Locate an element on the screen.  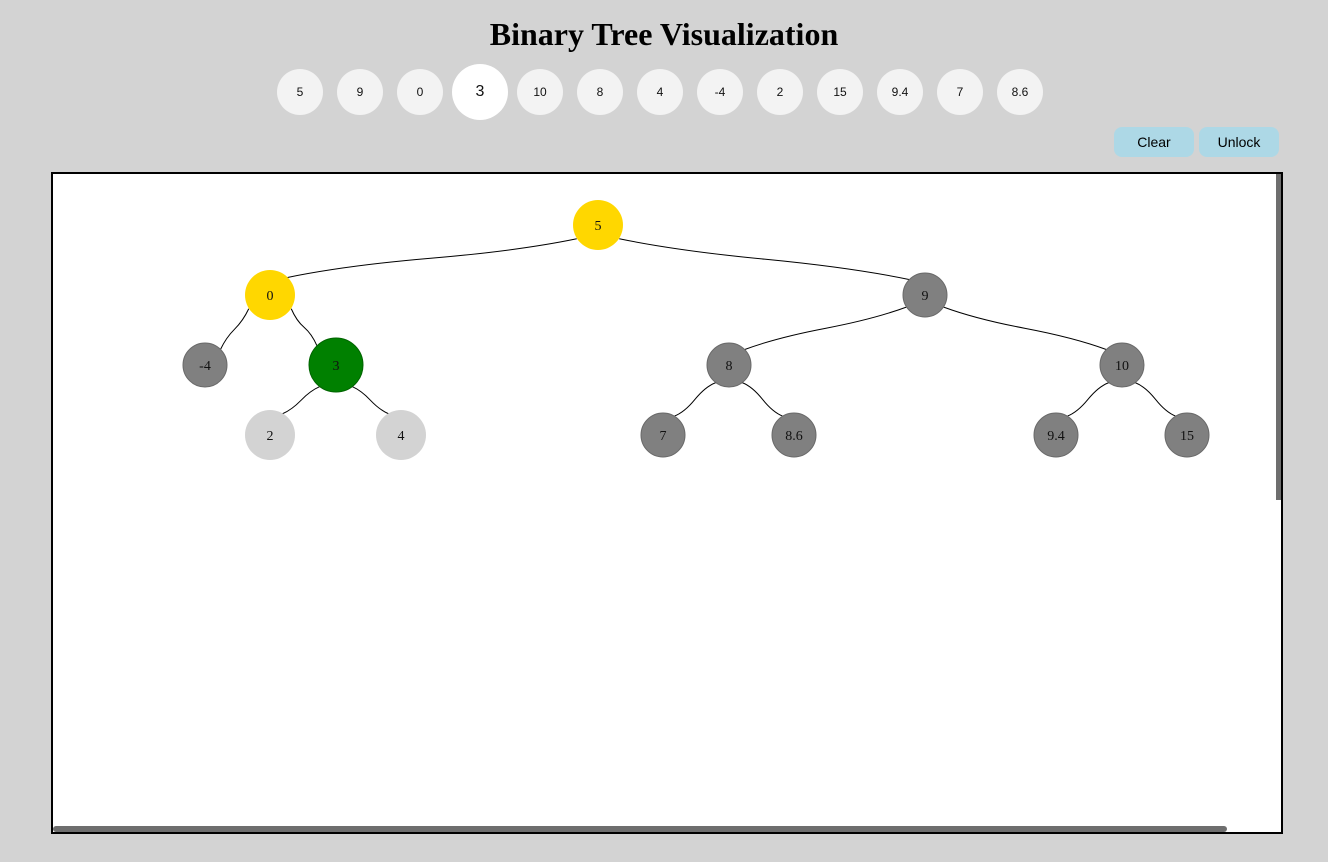
value-chip-11: 7 is located at coordinates (960, 92).